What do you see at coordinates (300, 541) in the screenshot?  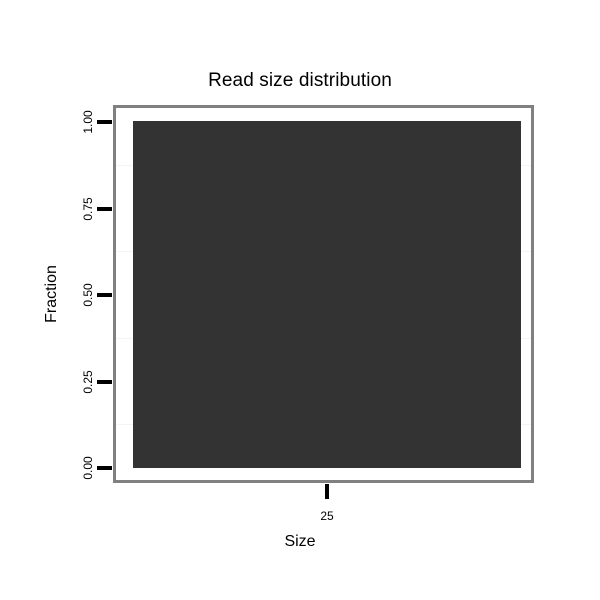 I see `x-axis-label: Size` at bounding box center [300, 541].